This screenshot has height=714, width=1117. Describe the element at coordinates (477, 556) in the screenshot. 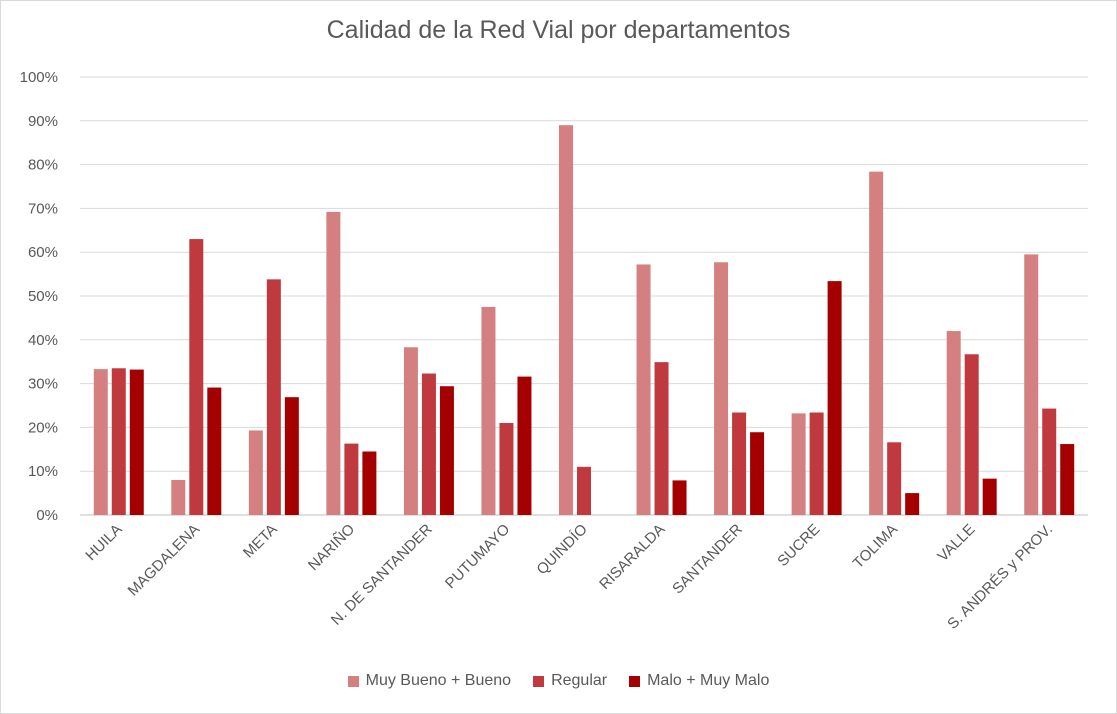

I see `x-tick-label: PUTUMAYO` at that location.